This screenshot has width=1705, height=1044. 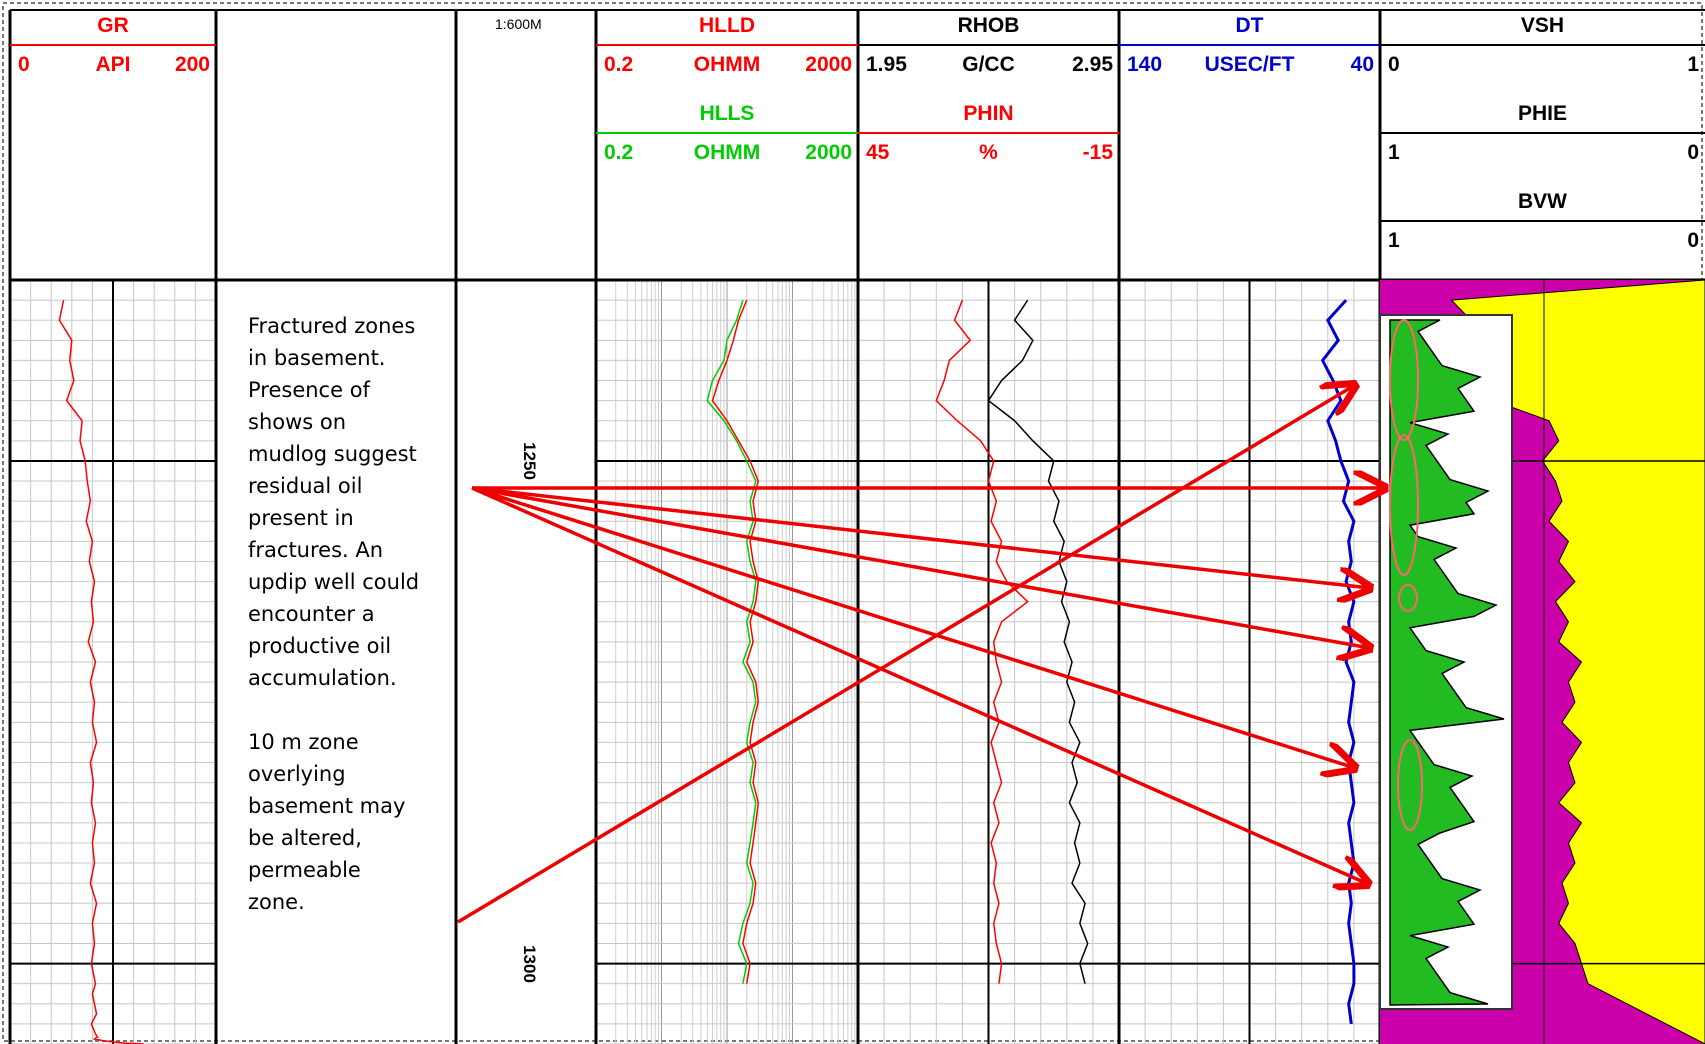 I want to click on depth-label: 1300, so click(x=529, y=963).